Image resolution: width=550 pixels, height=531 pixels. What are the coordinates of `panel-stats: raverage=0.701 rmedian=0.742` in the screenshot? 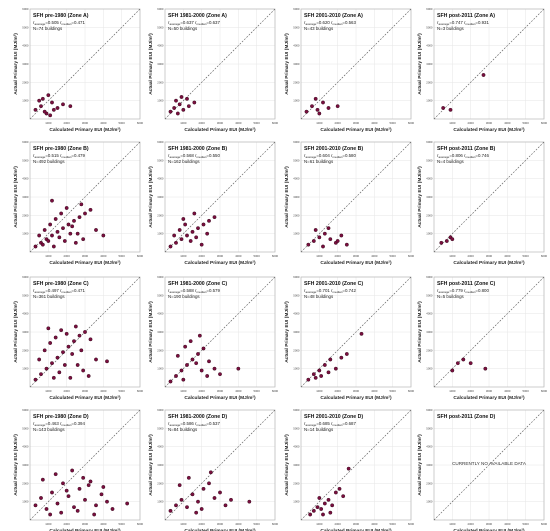 It's located at (330, 291).